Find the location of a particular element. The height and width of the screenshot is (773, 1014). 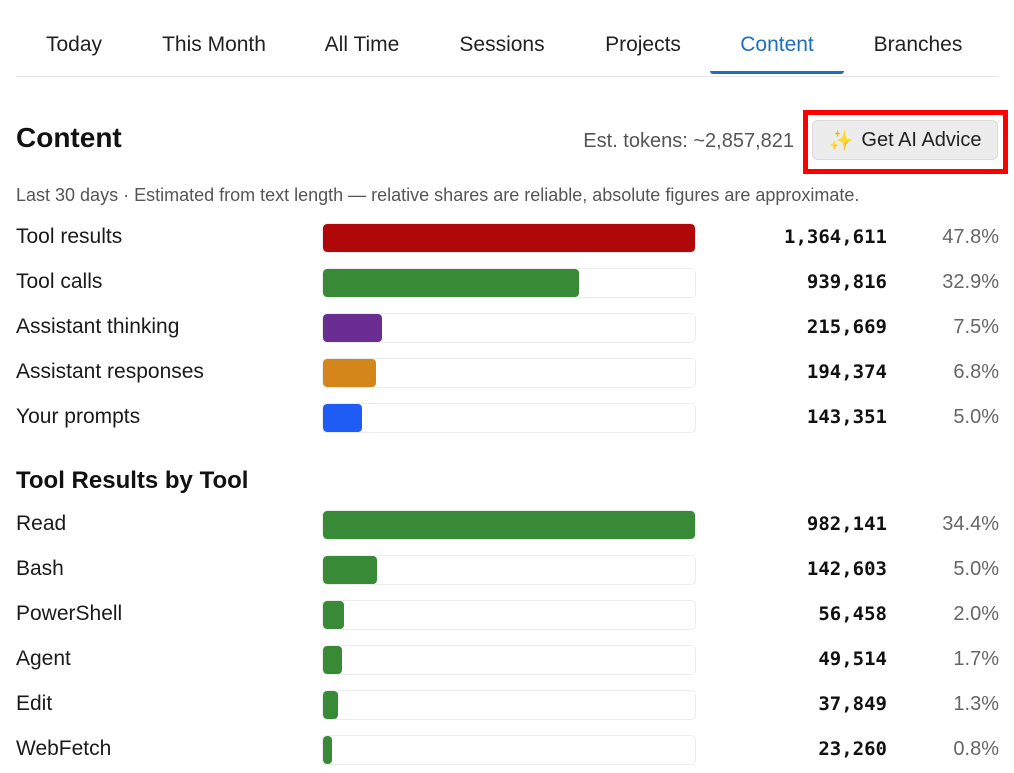

list-item: PowerShell 56,458 2.0% is located at coordinates (507, 616).